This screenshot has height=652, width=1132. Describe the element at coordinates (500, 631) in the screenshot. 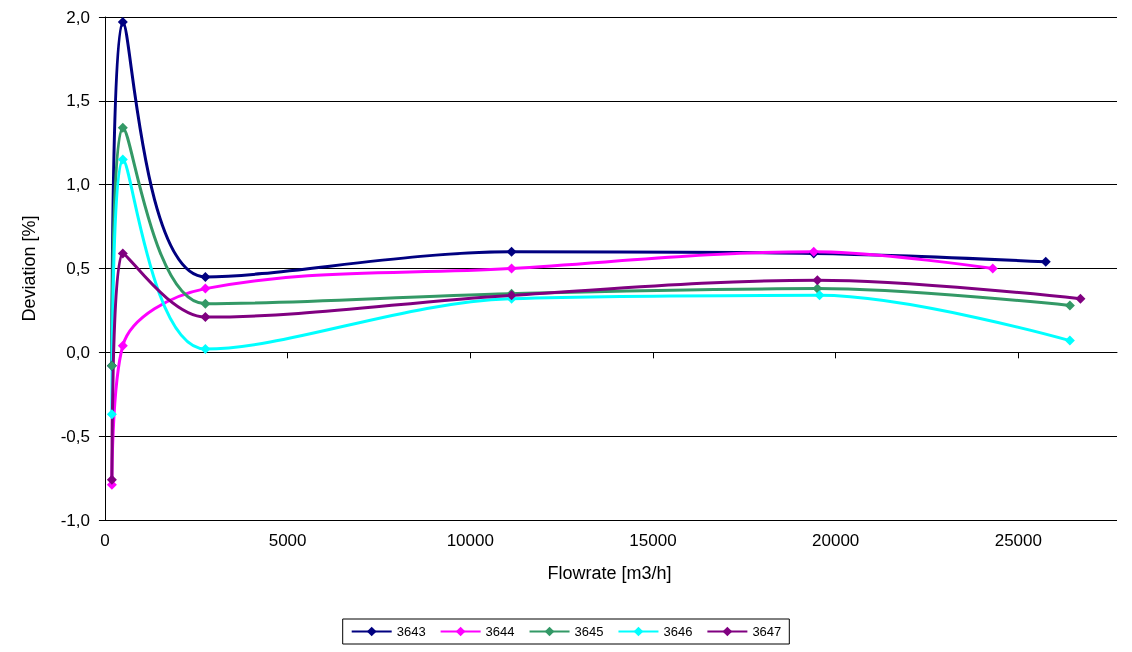

I see `legend-label: 3644` at that location.